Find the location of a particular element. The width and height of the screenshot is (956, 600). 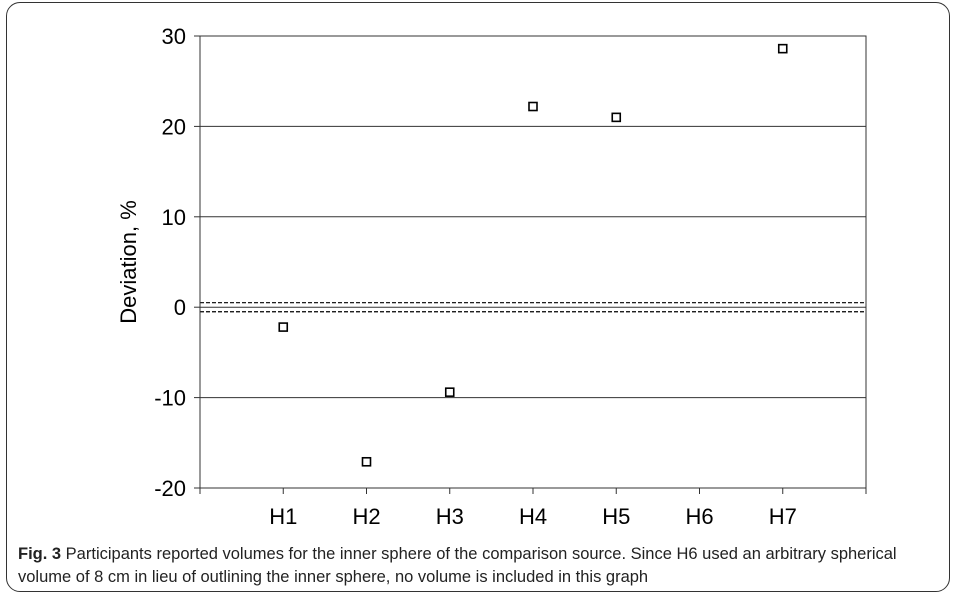

figure-label: Fig. 3 is located at coordinates (40, 554).